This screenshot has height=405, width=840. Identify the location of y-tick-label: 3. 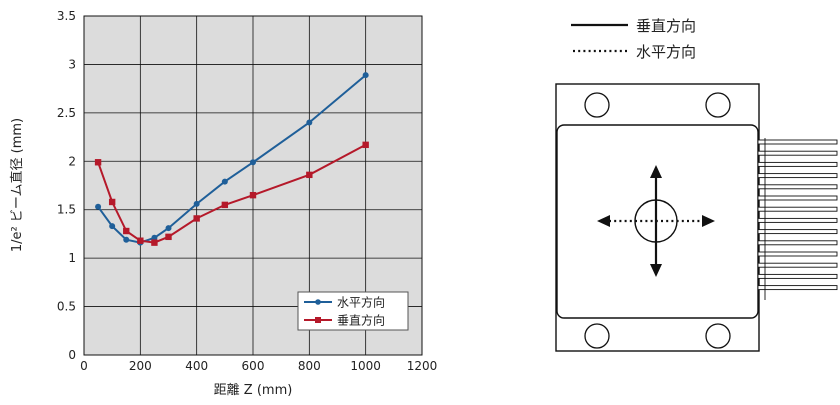
(72, 64).